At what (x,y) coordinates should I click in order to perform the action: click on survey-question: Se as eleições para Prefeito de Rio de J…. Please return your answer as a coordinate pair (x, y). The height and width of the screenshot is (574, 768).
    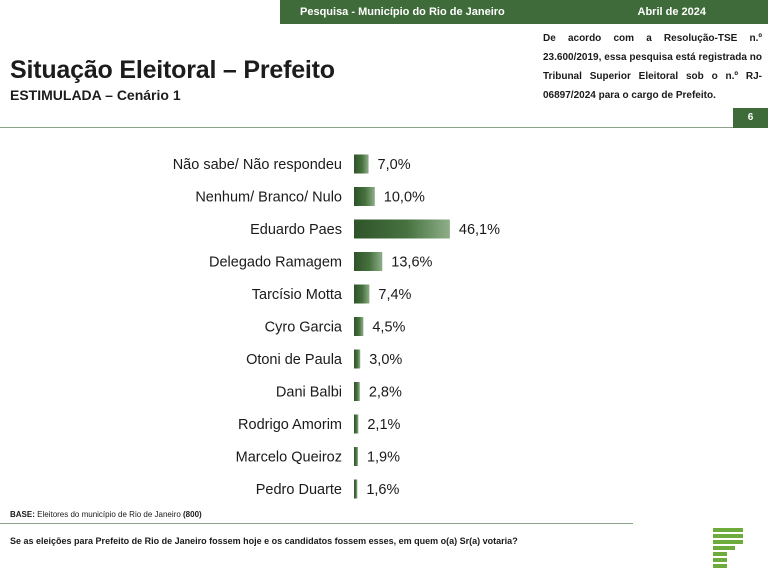
    Looking at the image, I should click on (264, 541).